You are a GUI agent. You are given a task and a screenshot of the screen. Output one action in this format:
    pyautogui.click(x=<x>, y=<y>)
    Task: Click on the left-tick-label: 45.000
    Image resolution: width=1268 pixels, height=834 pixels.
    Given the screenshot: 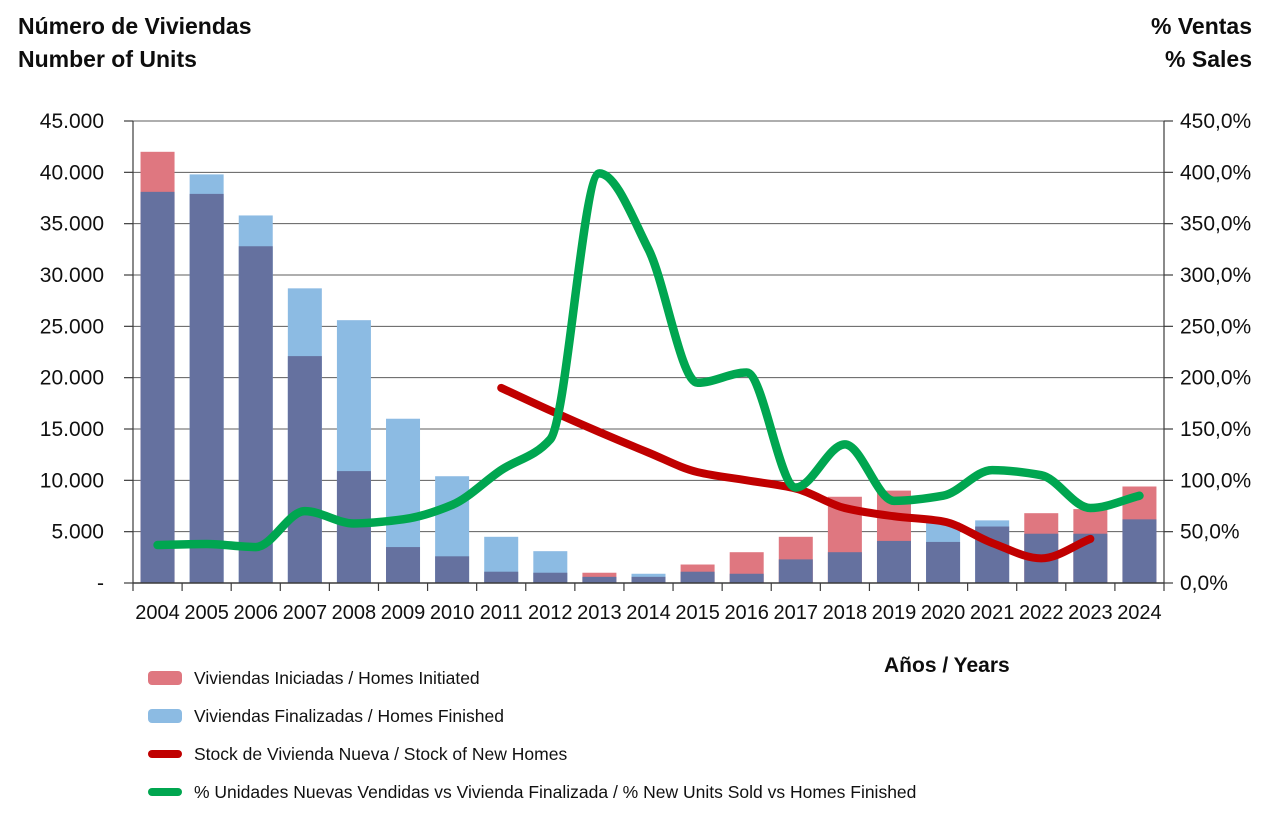 What is the action you would take?
    pyautogui.click(x=72, y=121)
    